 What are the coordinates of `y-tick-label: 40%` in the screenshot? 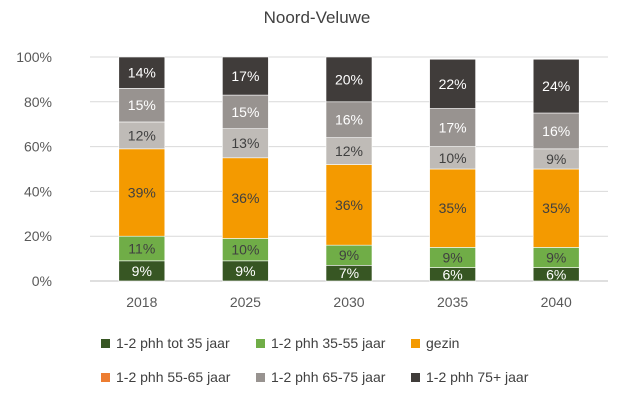 It's located at (38, 191).